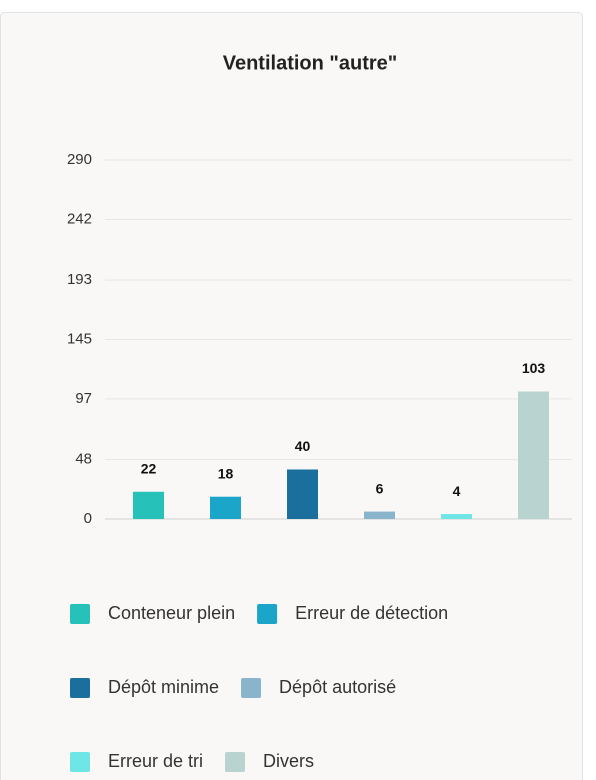 The width and height of the screenshot is (596, 780). What do you see at coordinates (371, 613) in the screenshot?
I see `legend-label: Erreur de détection` at bounding box center [371, 613].